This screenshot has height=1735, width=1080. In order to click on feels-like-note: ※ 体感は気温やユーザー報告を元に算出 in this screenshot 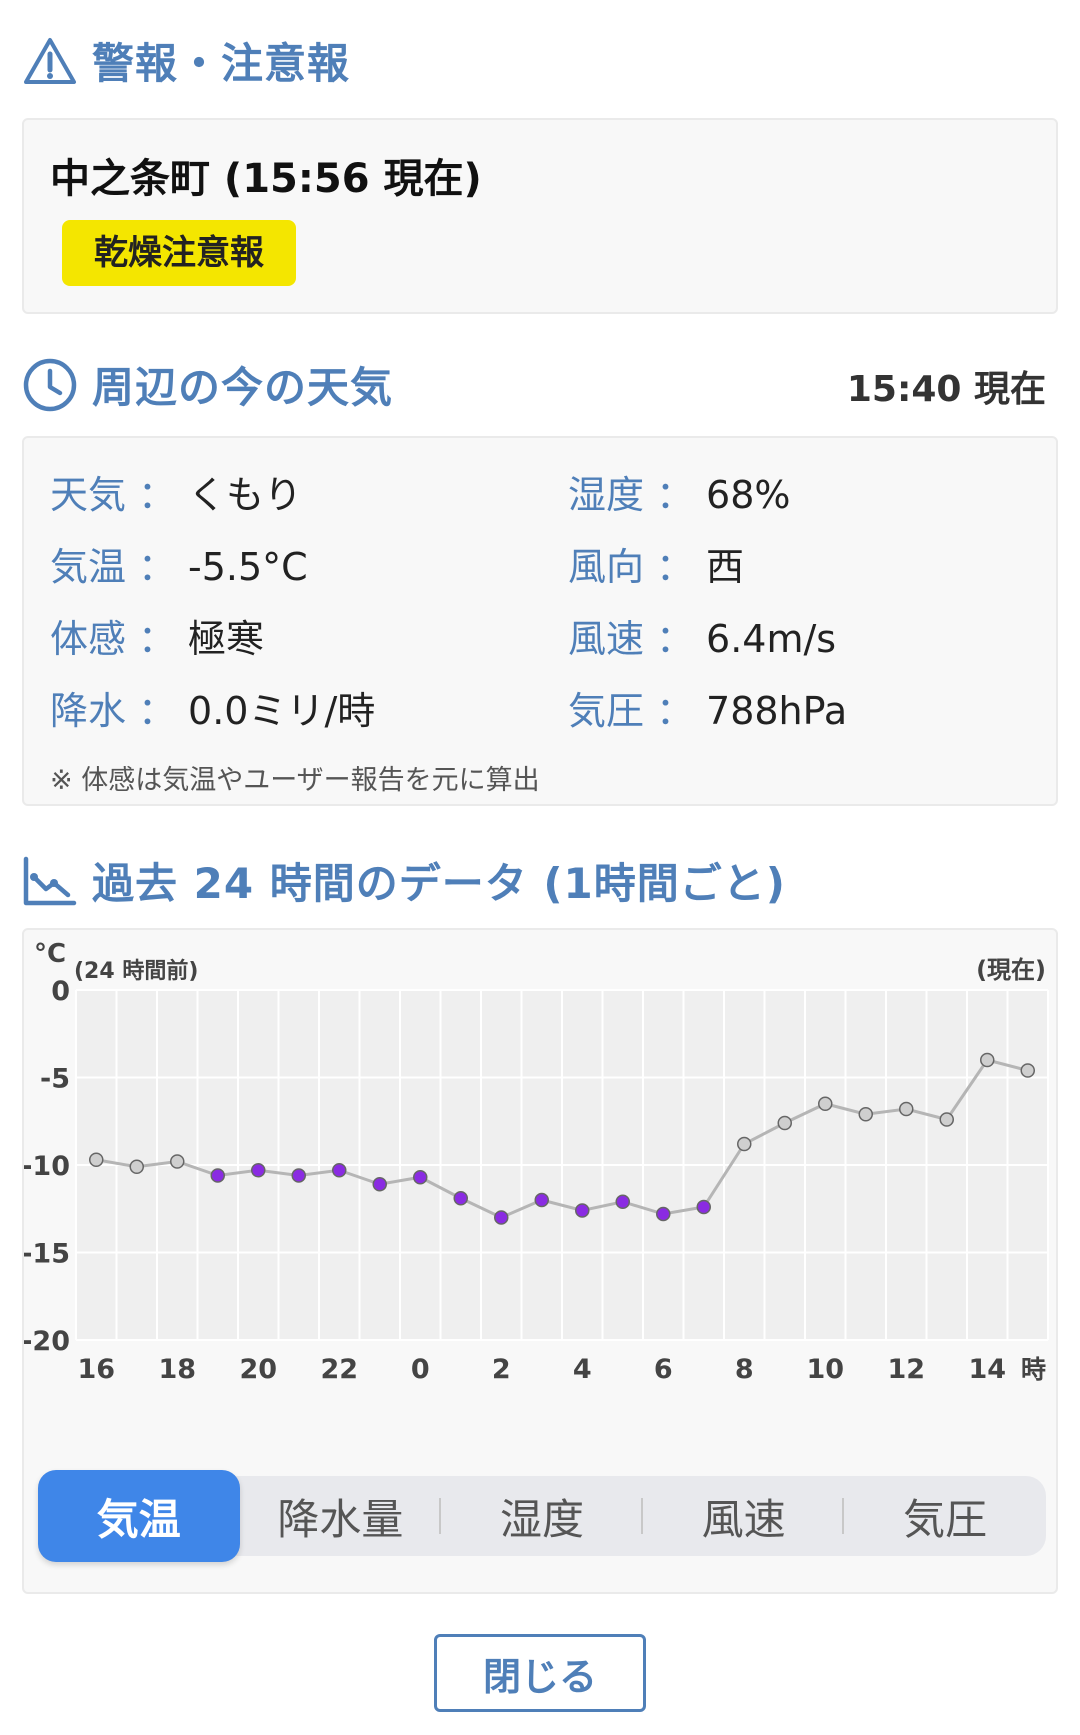, I will do `click(295, 780)`.